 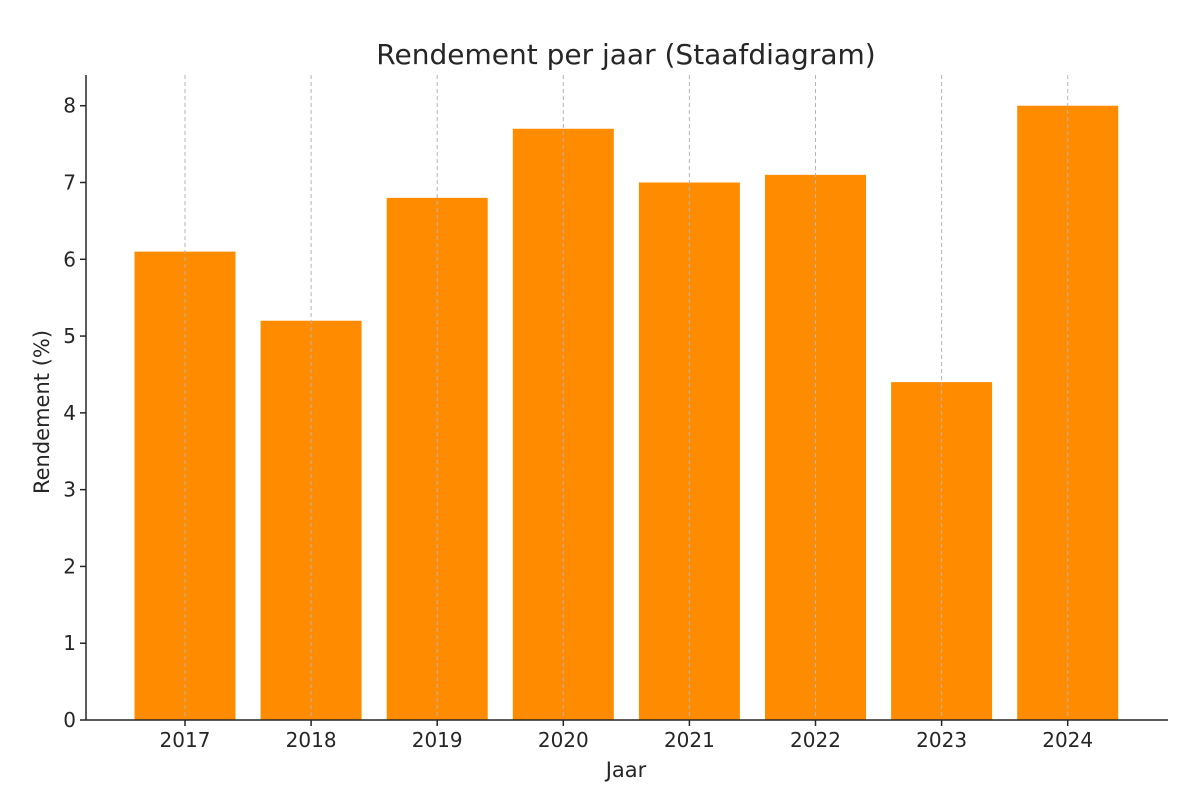 What do you see at coordinates (625, 770) in the screenshot?
I see `x-axis-label: Jaar` at bounding box center [625, 770].